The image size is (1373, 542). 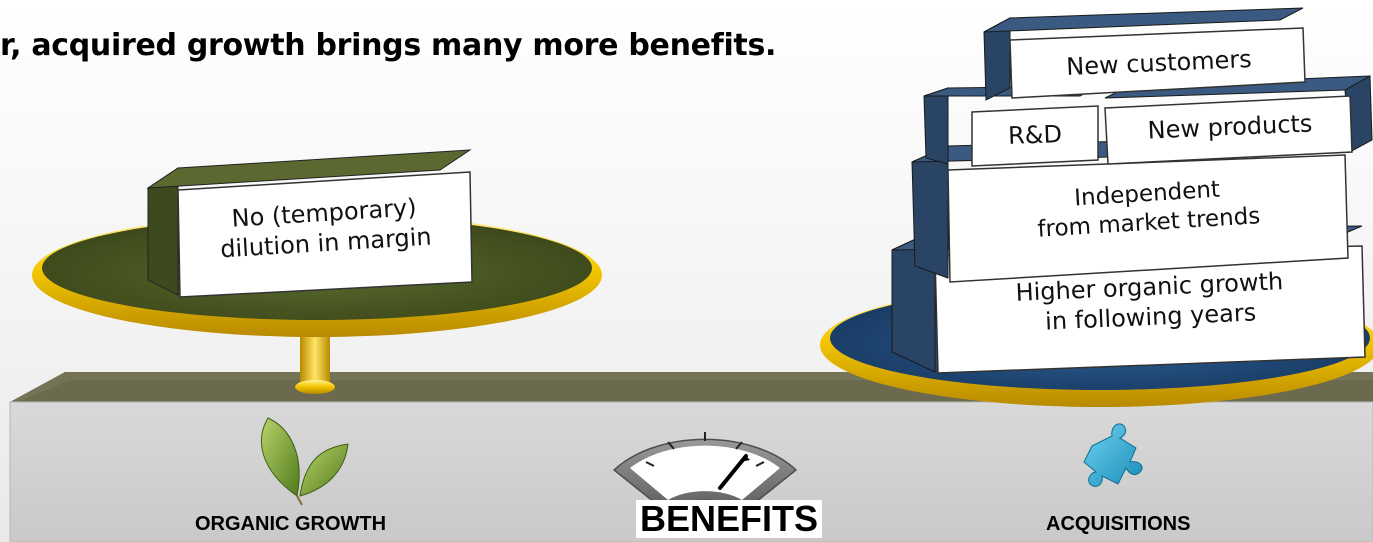 What do you see at coordinates (1118, 524) in the screenshot?
I see `acquisitions-label: ACQUISITIONS` at bounding box center [1118, 524].